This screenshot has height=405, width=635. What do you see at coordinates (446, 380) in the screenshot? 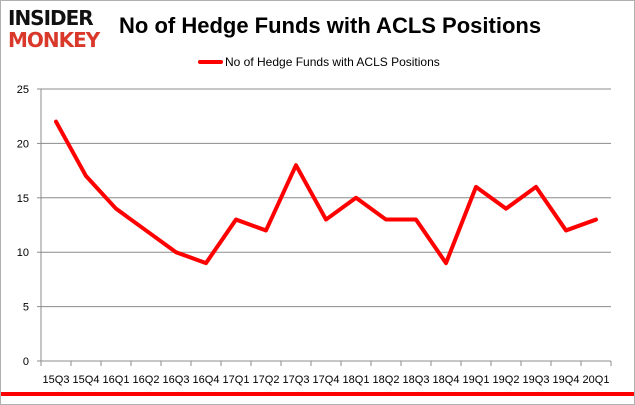
I see `x-tick-label: 18Q4` at bounding box center [446, 380].